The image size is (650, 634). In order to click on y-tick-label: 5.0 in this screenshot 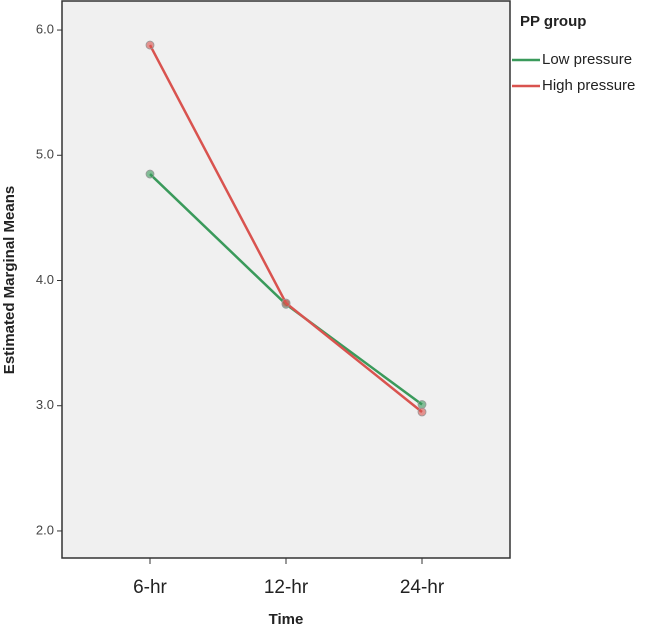, I will do `click(45, 154)`.